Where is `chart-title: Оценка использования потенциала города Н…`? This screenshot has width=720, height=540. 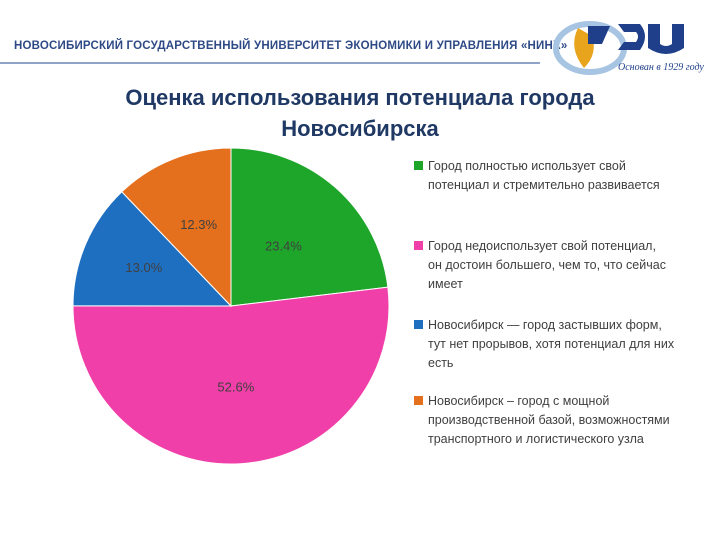 chart-title: Оценка использования потенциала города Н… is located at coordinates (360, 113).